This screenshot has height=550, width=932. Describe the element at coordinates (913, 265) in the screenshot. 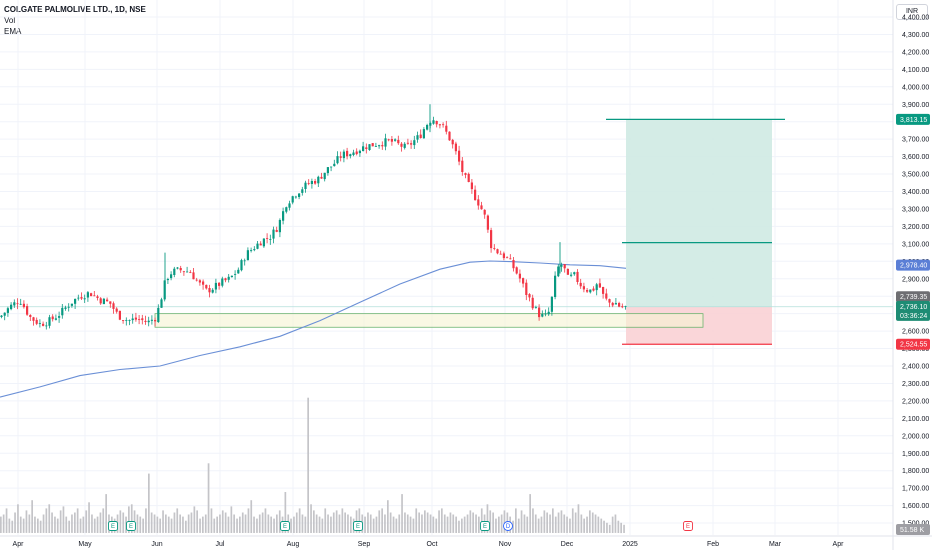

I see `ema-price-tag` at that location.